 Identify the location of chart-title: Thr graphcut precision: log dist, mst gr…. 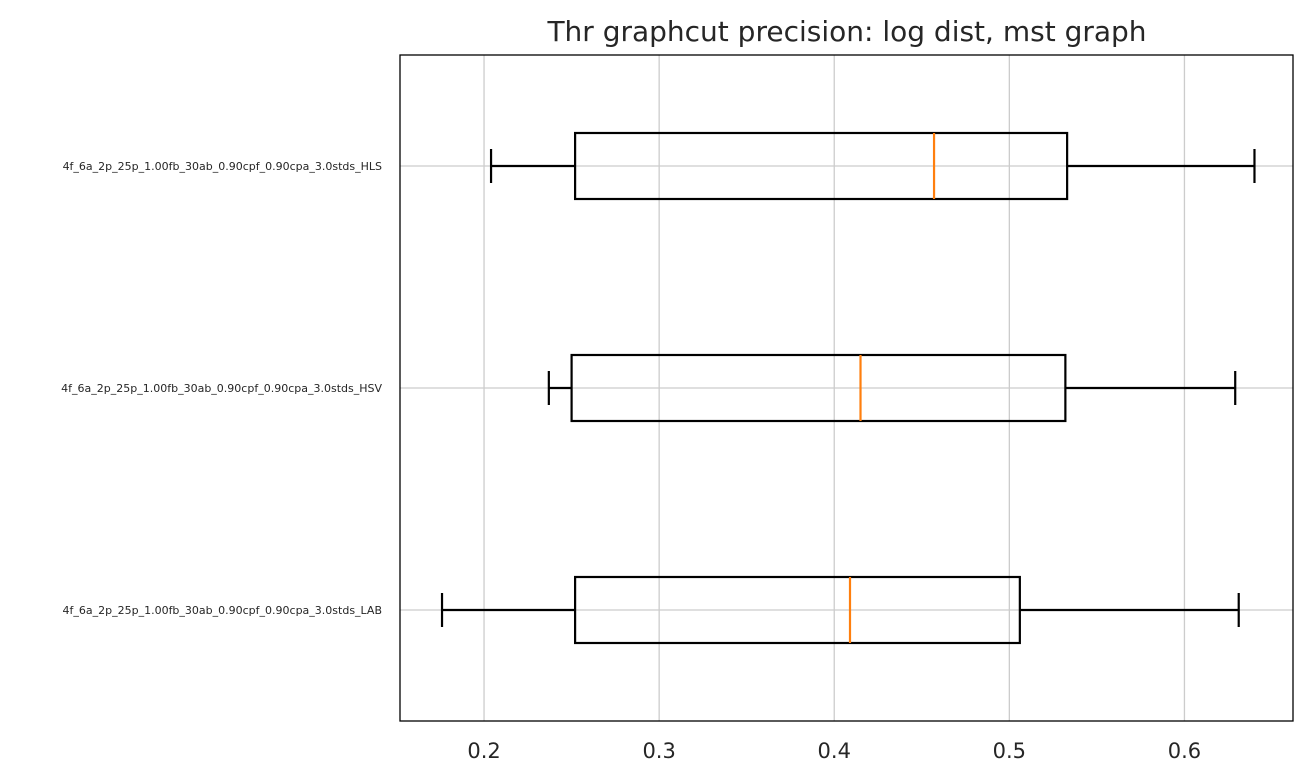
(846, 31).